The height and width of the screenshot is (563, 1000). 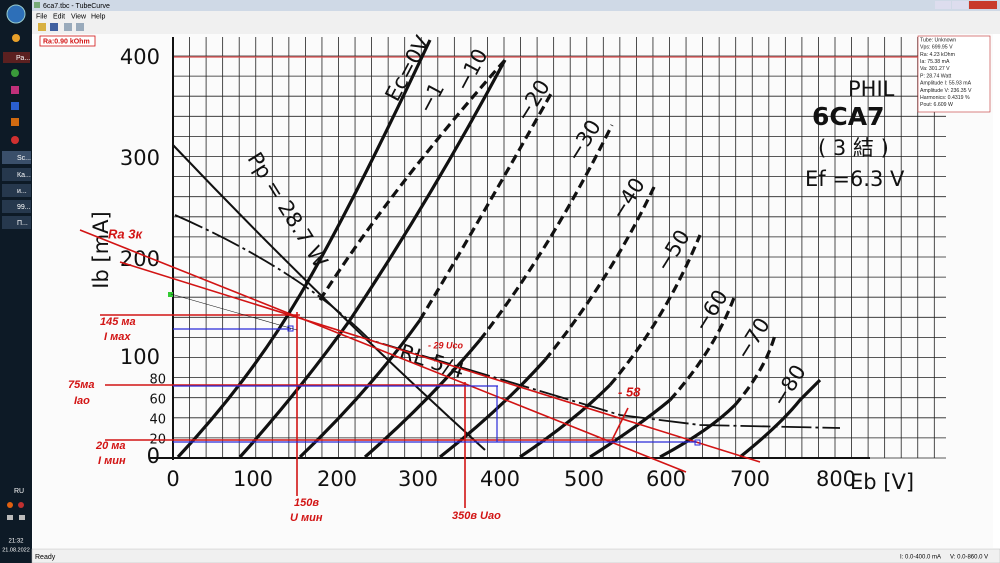 What do you see at coordinates (629, 391) in the screenshot?
I see `annotation: - 58` at bounding box center [629, 391].